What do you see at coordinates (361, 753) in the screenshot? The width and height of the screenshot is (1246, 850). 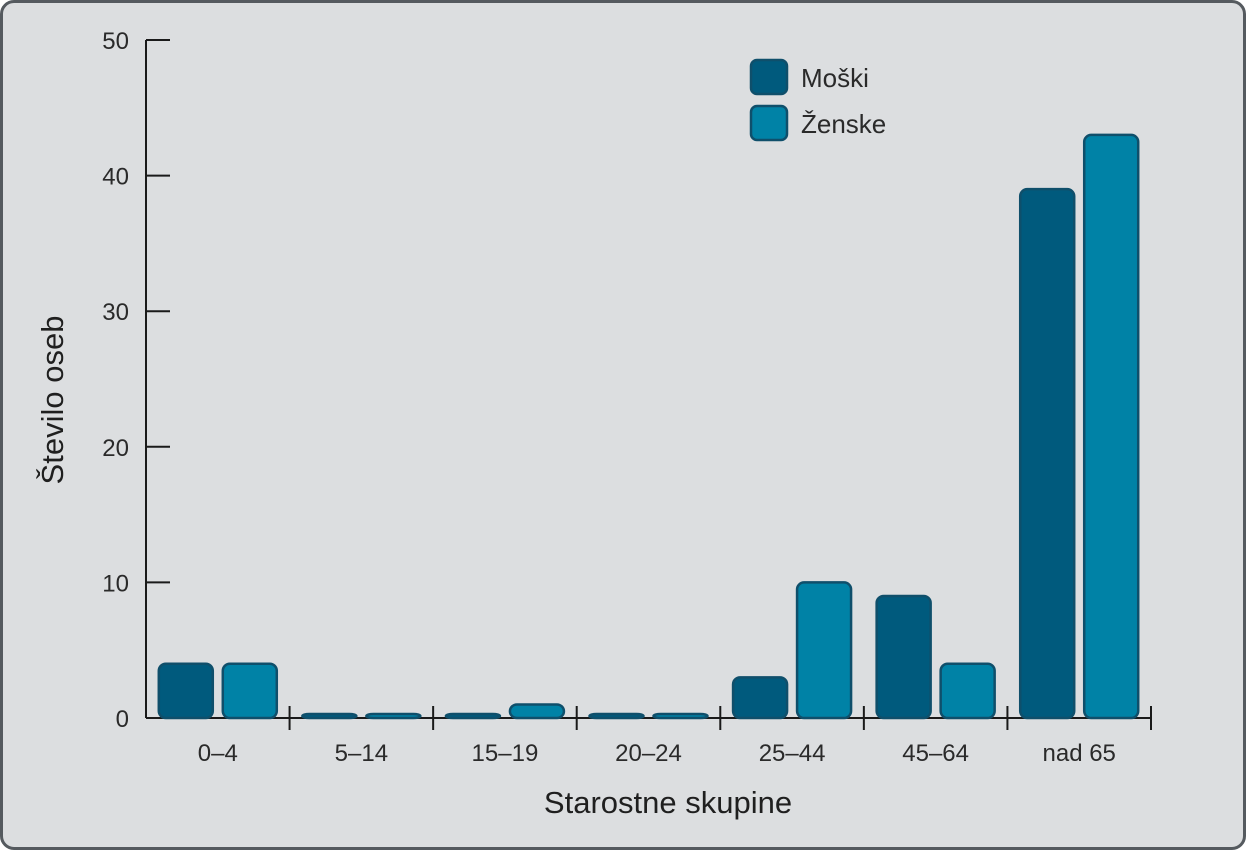 I see `x-tick-label: 5–14` at bounding box center [361, 753].